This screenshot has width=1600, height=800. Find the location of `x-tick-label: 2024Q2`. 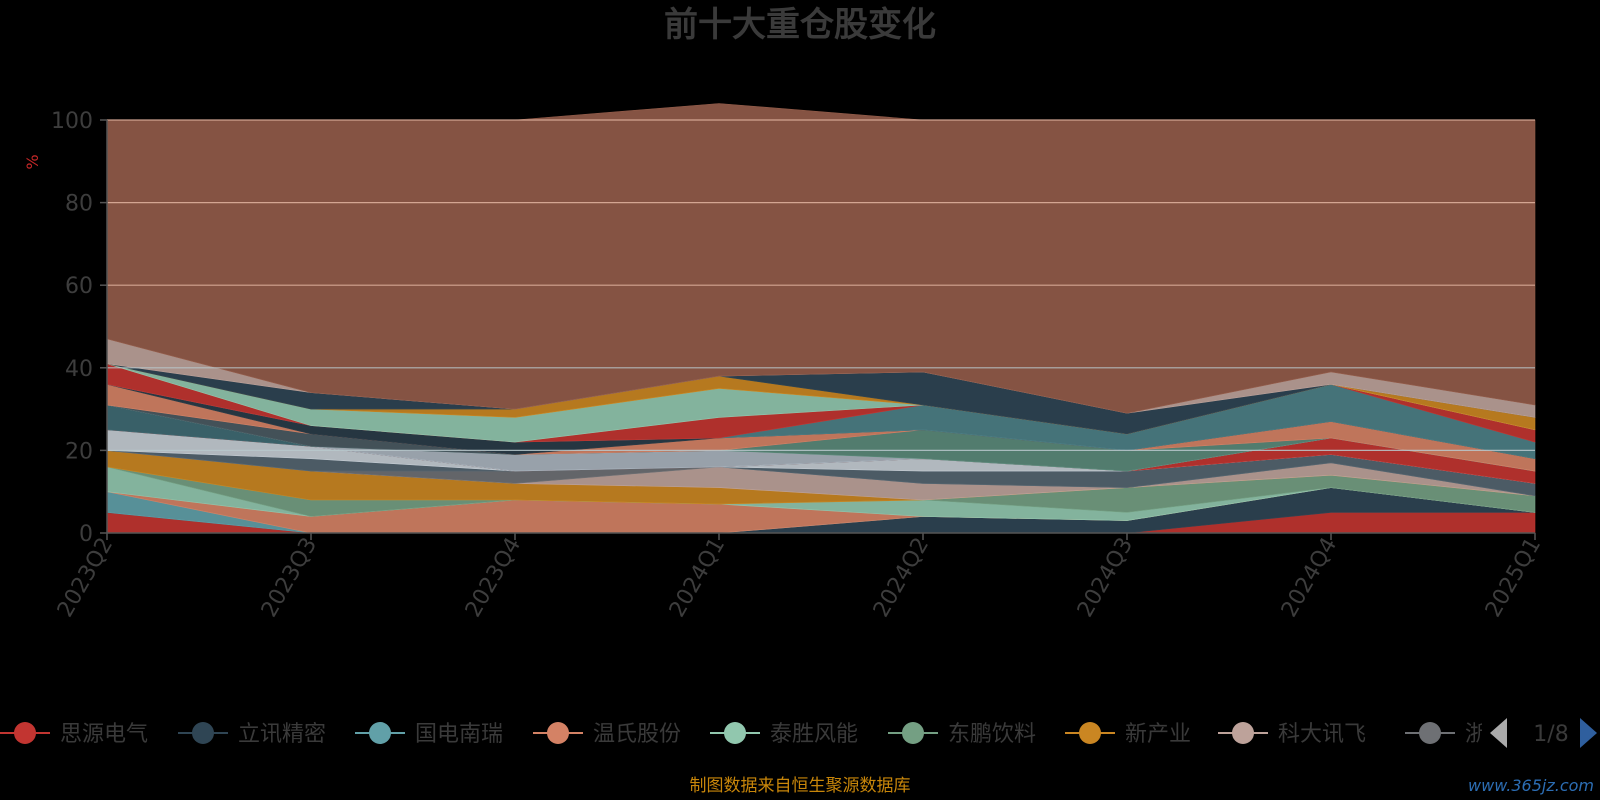

x-tick-label: 2024Q2 is located at coordinates (901, 578).